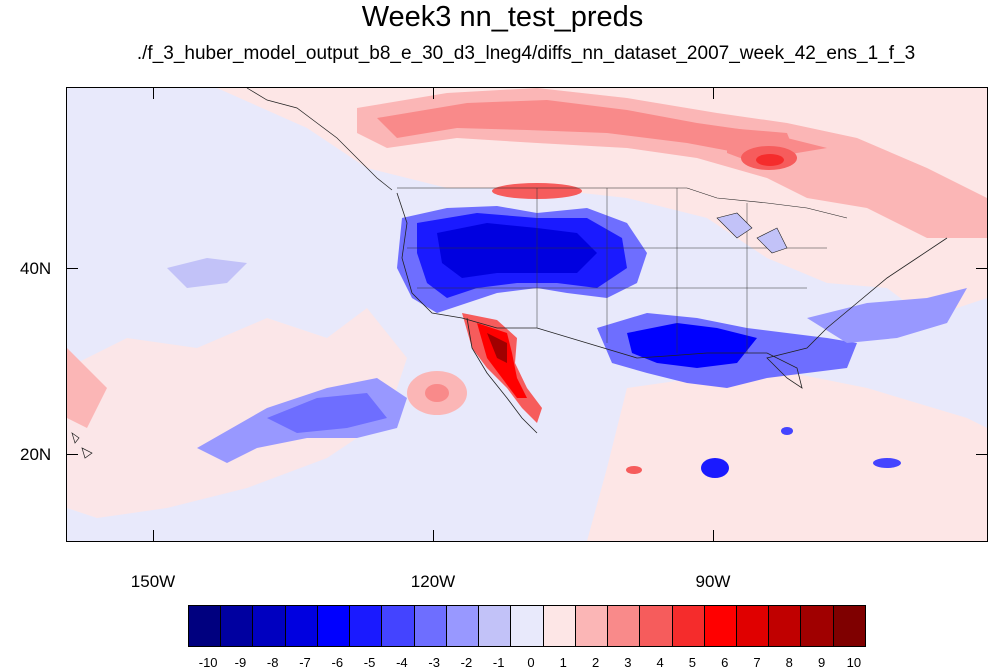 The height and width of the screenshot is (672, 1005). What do you see at coordinates (337, 662) in the screenshot?
I see `colorbar-label: -6` at bounding box center [337, 662].